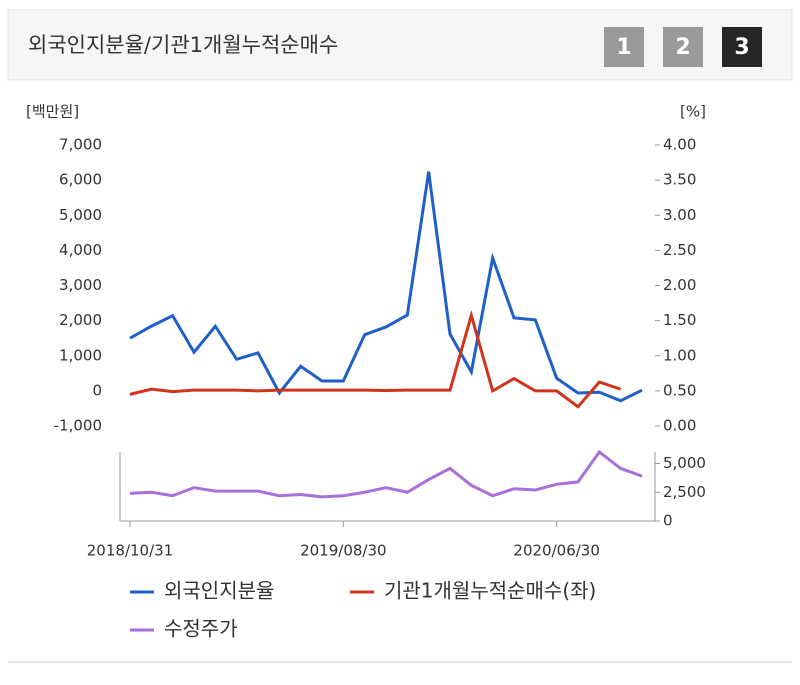  What do you see at coordinates (679, 426) in the screenshot?
I see `y2-tick-label: 0.00` at bounding box center [679, 426].